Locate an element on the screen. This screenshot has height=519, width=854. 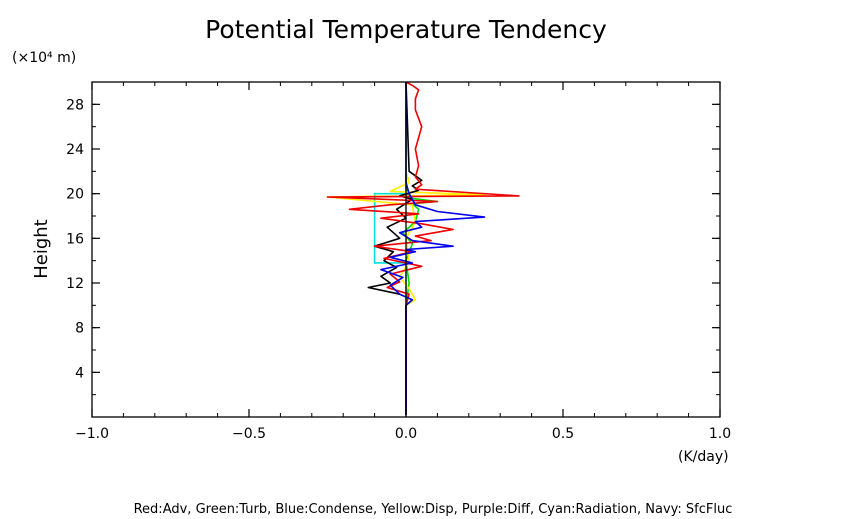
chart-title: Potential Temperature Tendency is located at coordinates (406, 29).